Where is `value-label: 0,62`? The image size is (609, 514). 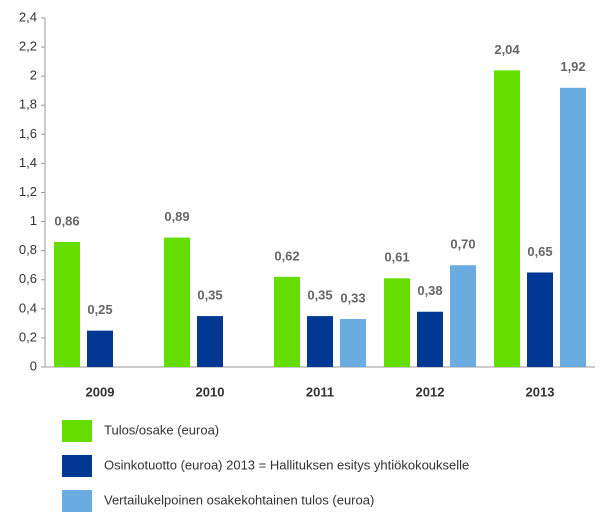
value-label: 0,62 is located at coordinates (286, 255).